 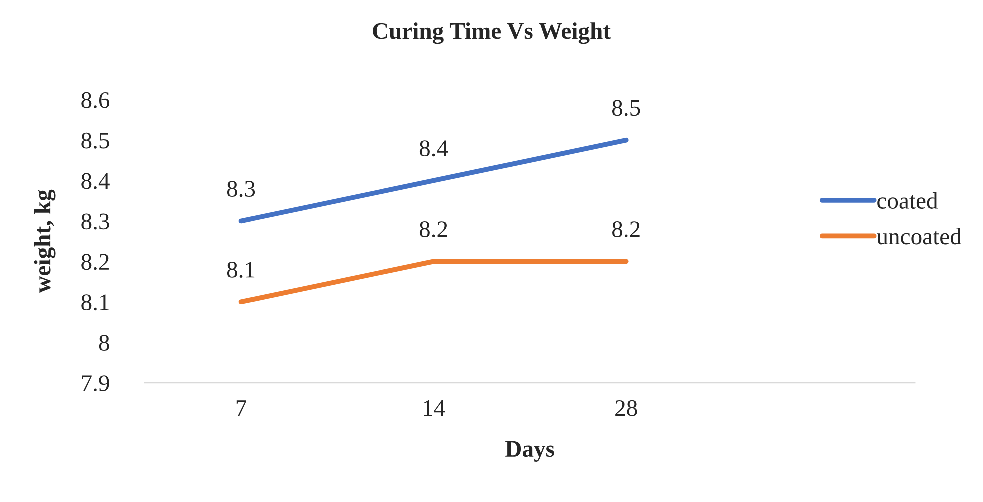 I want to click on x-axis-title: Days, so click(x=530, y=451).